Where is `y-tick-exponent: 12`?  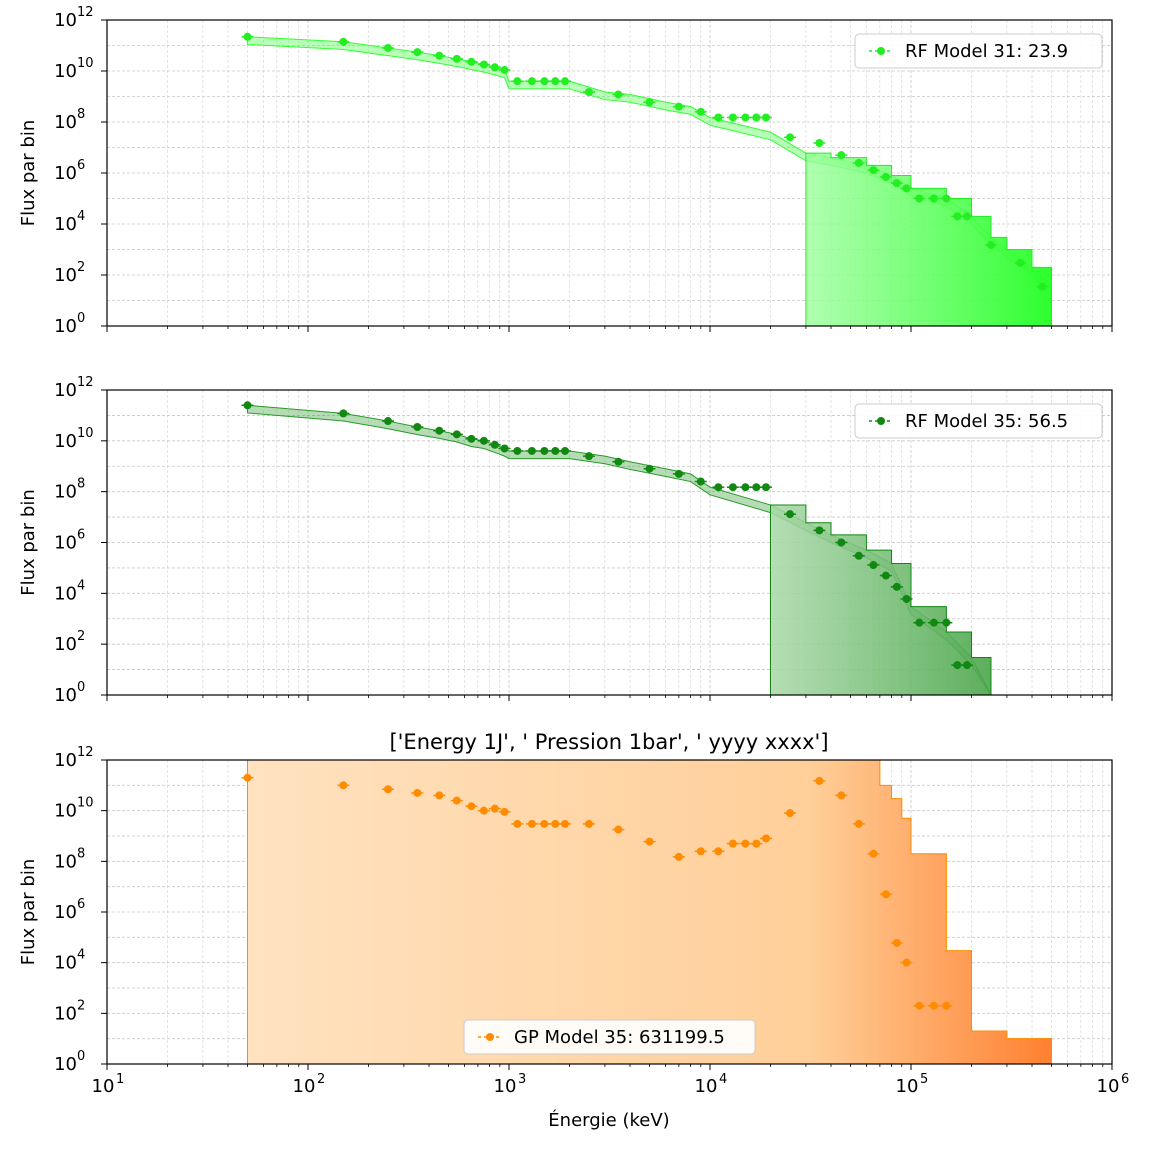
y-tick-exponent: 12 is located at coordinates (85, 382).